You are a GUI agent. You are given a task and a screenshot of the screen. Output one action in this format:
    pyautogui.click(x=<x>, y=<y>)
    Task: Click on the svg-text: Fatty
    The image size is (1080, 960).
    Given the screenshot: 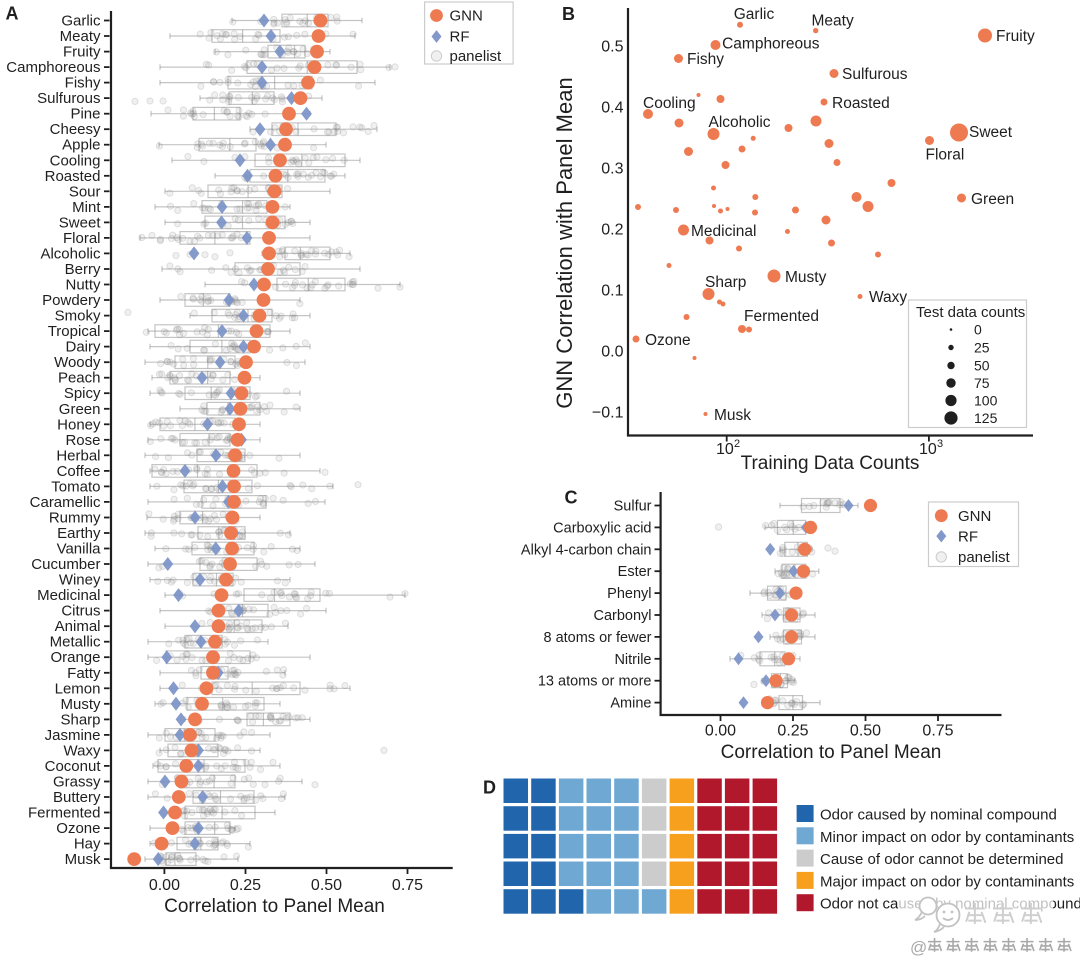 What is the action you would take?
    pyautogui.click(x=84, y=673)
    